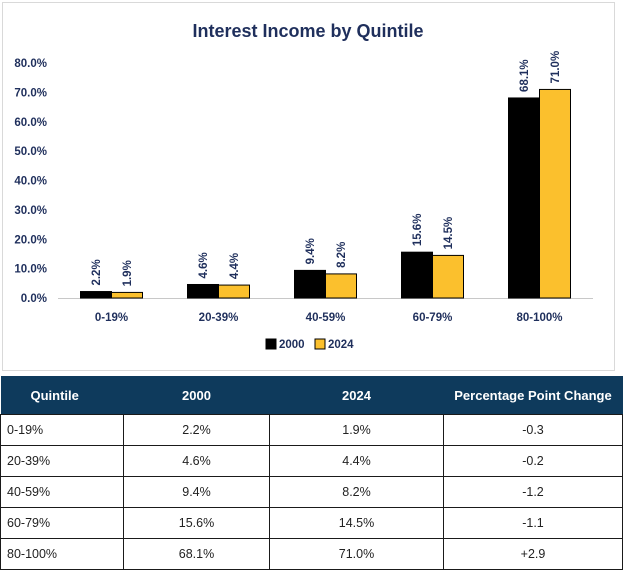 The height and width of the screenshot is (571, 625). I want to click on x-tick-label: 80-100%, so click(539, 318).